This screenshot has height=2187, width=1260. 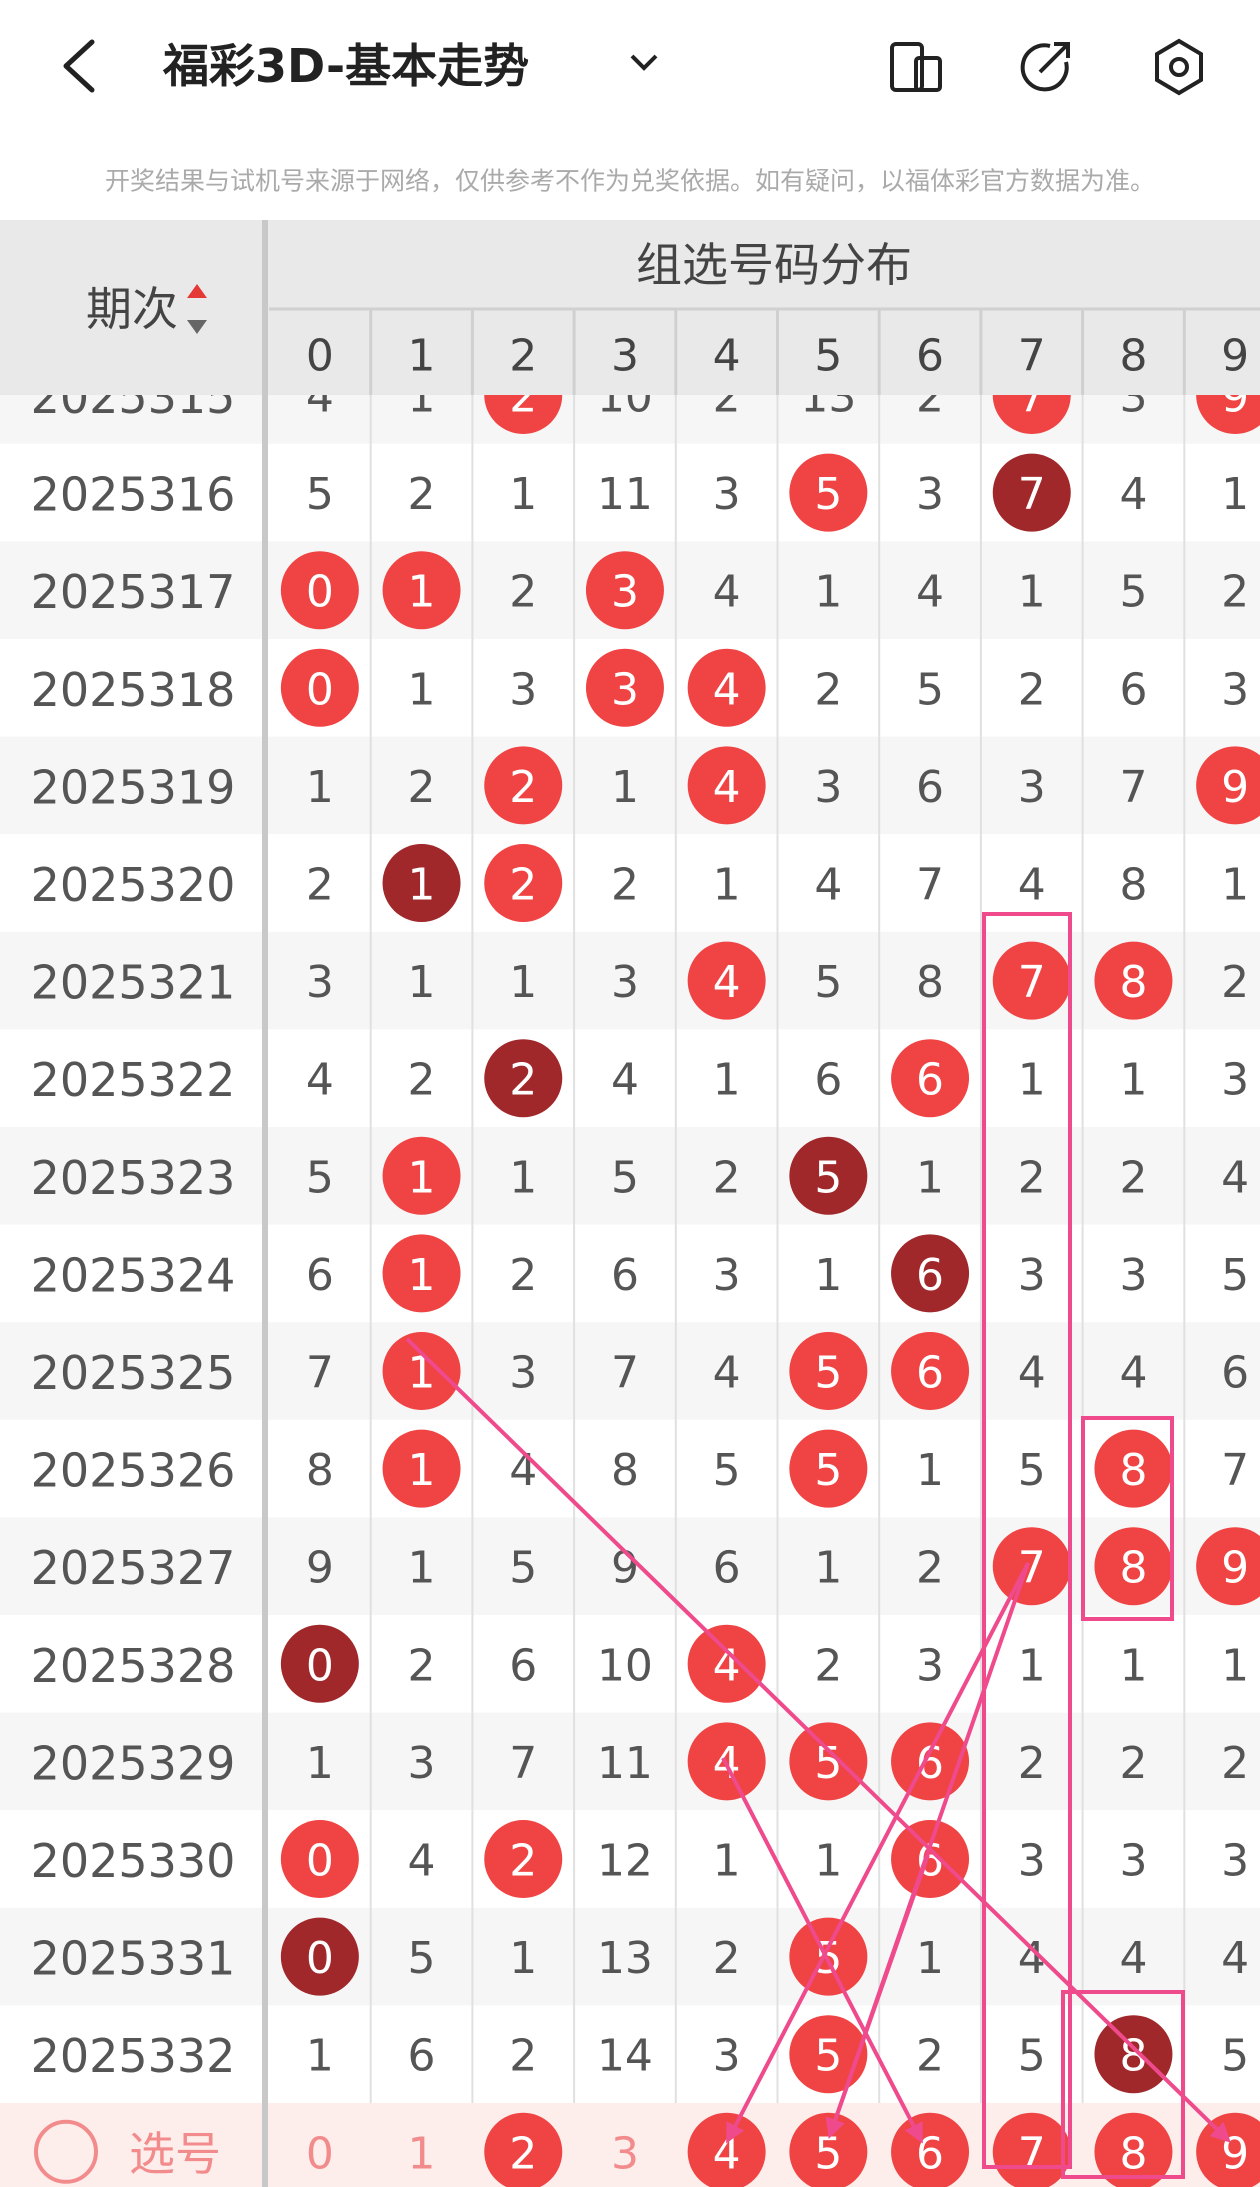 I want to click on cell-value: 13, so click(x=625, y=1958).